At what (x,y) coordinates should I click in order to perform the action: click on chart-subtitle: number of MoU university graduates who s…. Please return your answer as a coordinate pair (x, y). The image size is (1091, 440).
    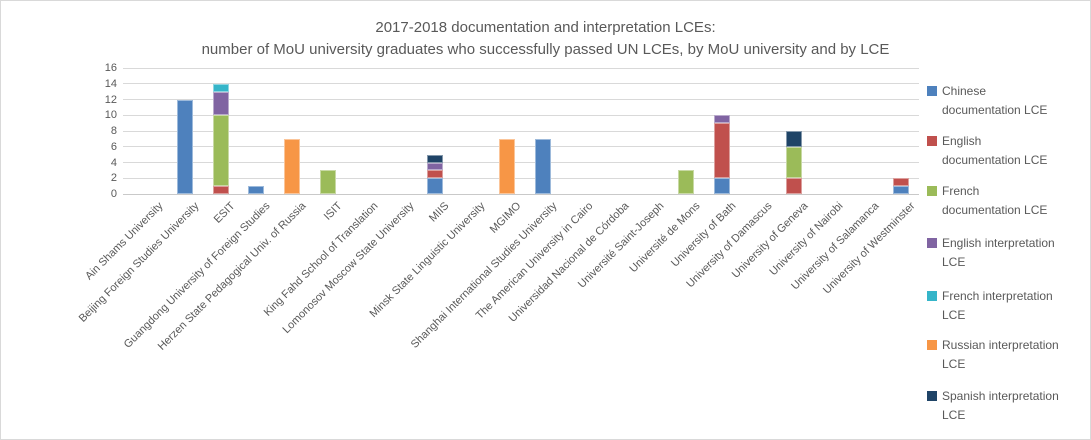
    Looking at the image, I should click on (545, 49).